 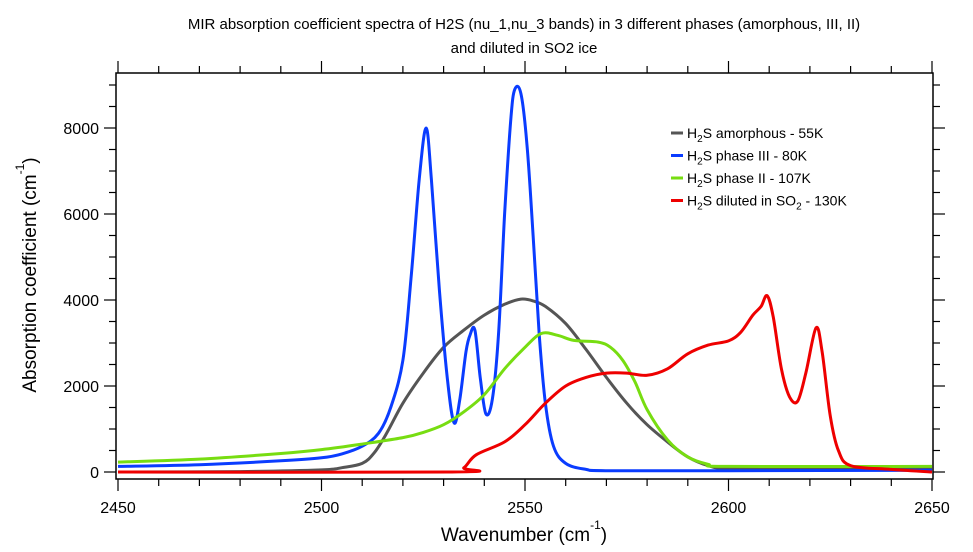 I want to click on legend-label: H2S phase II - 107K, so click(x=749, y=180).